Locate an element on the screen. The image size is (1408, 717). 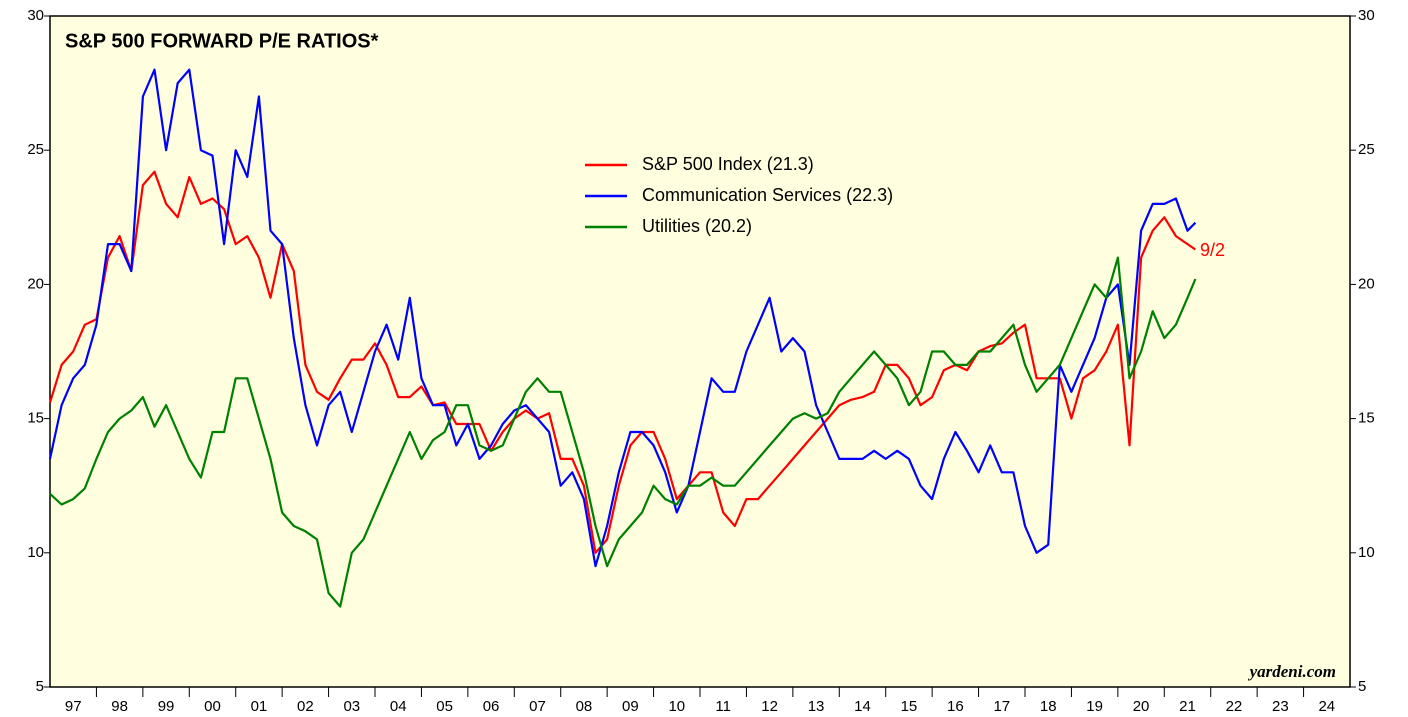
x-tick-label: 17 is located at coordinates (1001, 706).